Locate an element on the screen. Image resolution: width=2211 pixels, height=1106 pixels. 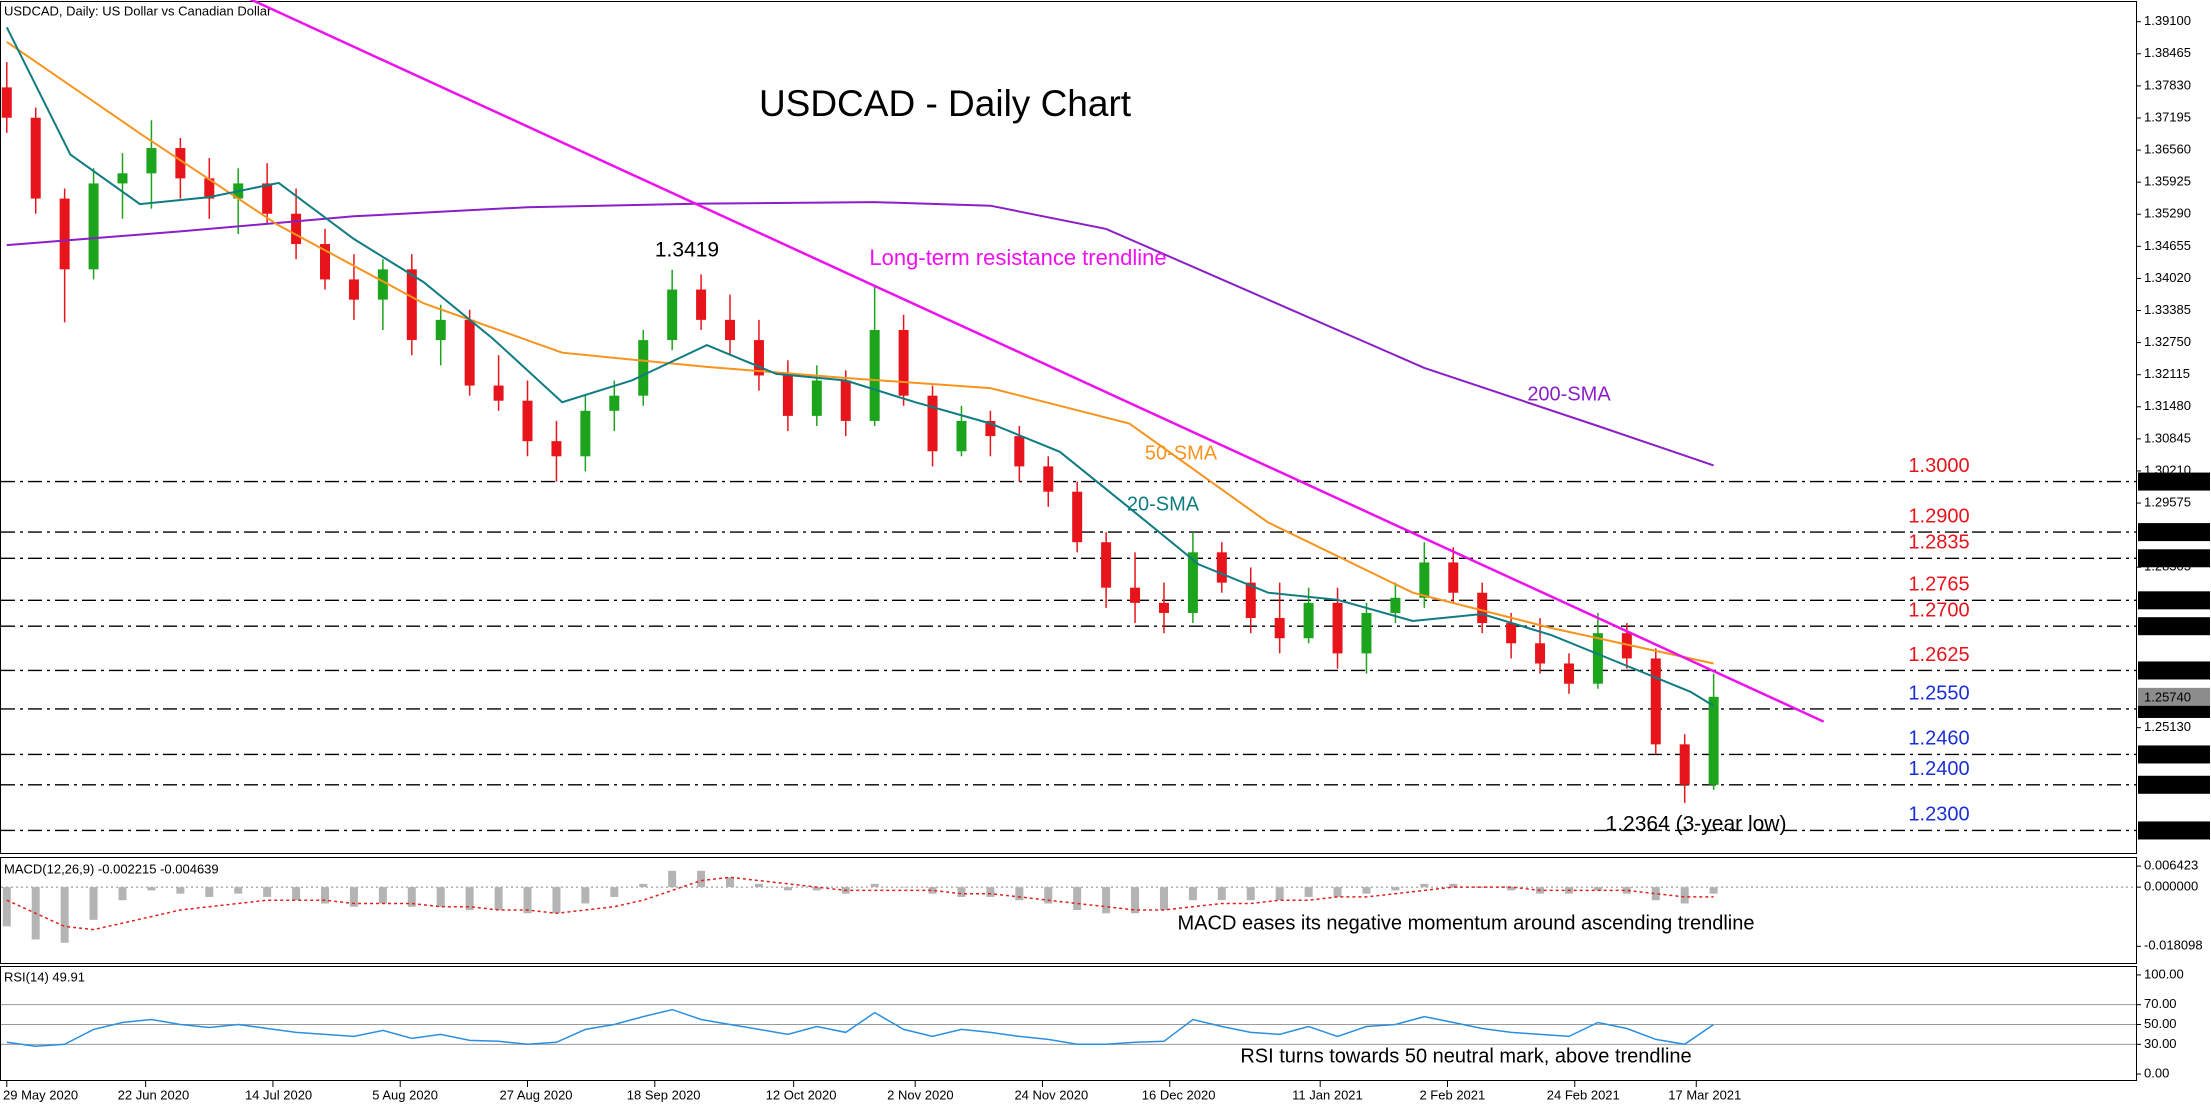
y-tick-label: 70.00 is located at coordinates (2160, 1003).